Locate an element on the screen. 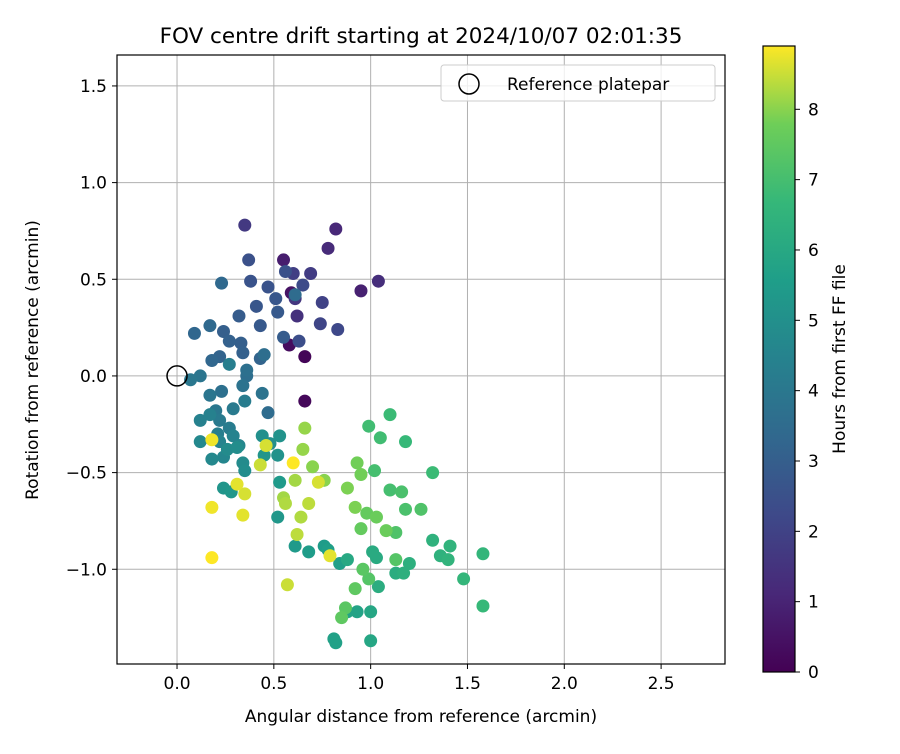 This screenshot has width=900, height=754. colorbar-tick-label: 2 is located at coordinates (813, 532).